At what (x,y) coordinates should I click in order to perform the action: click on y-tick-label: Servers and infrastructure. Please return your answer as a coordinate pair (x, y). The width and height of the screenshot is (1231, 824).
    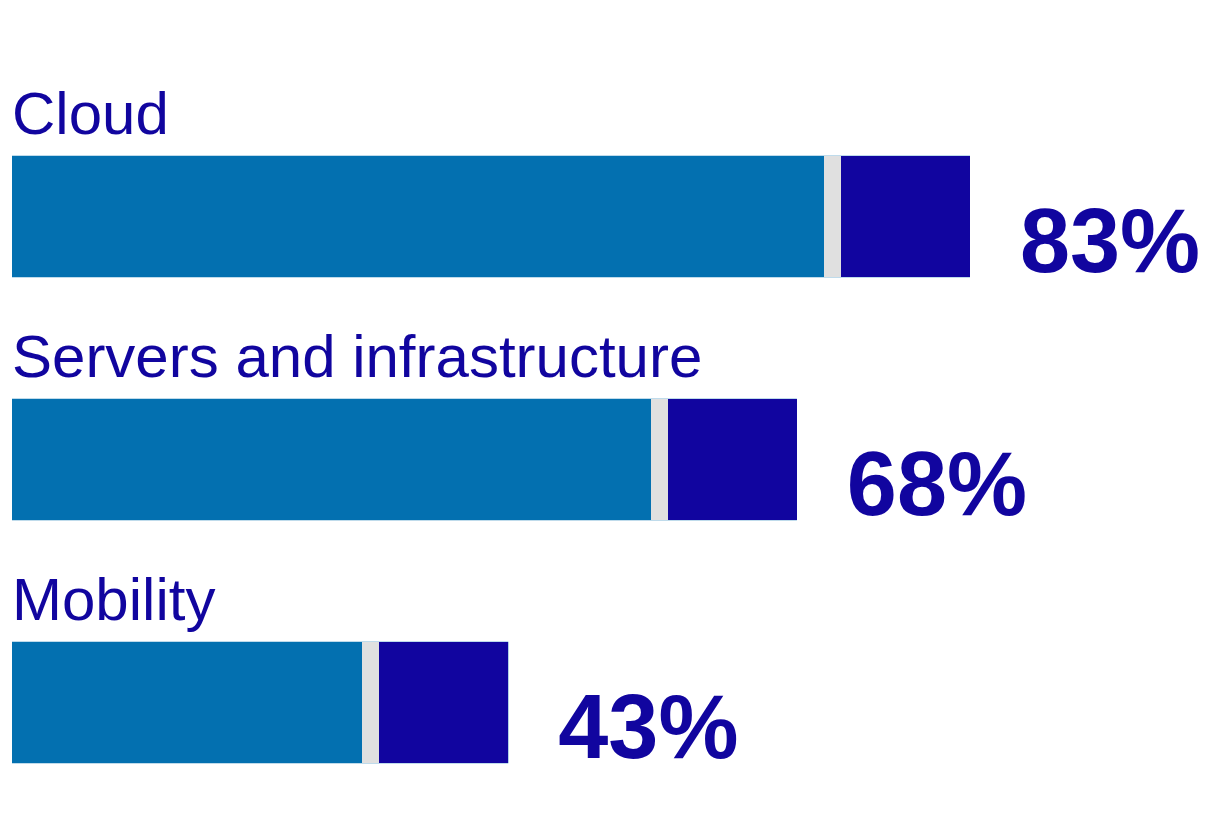
    Looking at the image, I should click on (357, 356).